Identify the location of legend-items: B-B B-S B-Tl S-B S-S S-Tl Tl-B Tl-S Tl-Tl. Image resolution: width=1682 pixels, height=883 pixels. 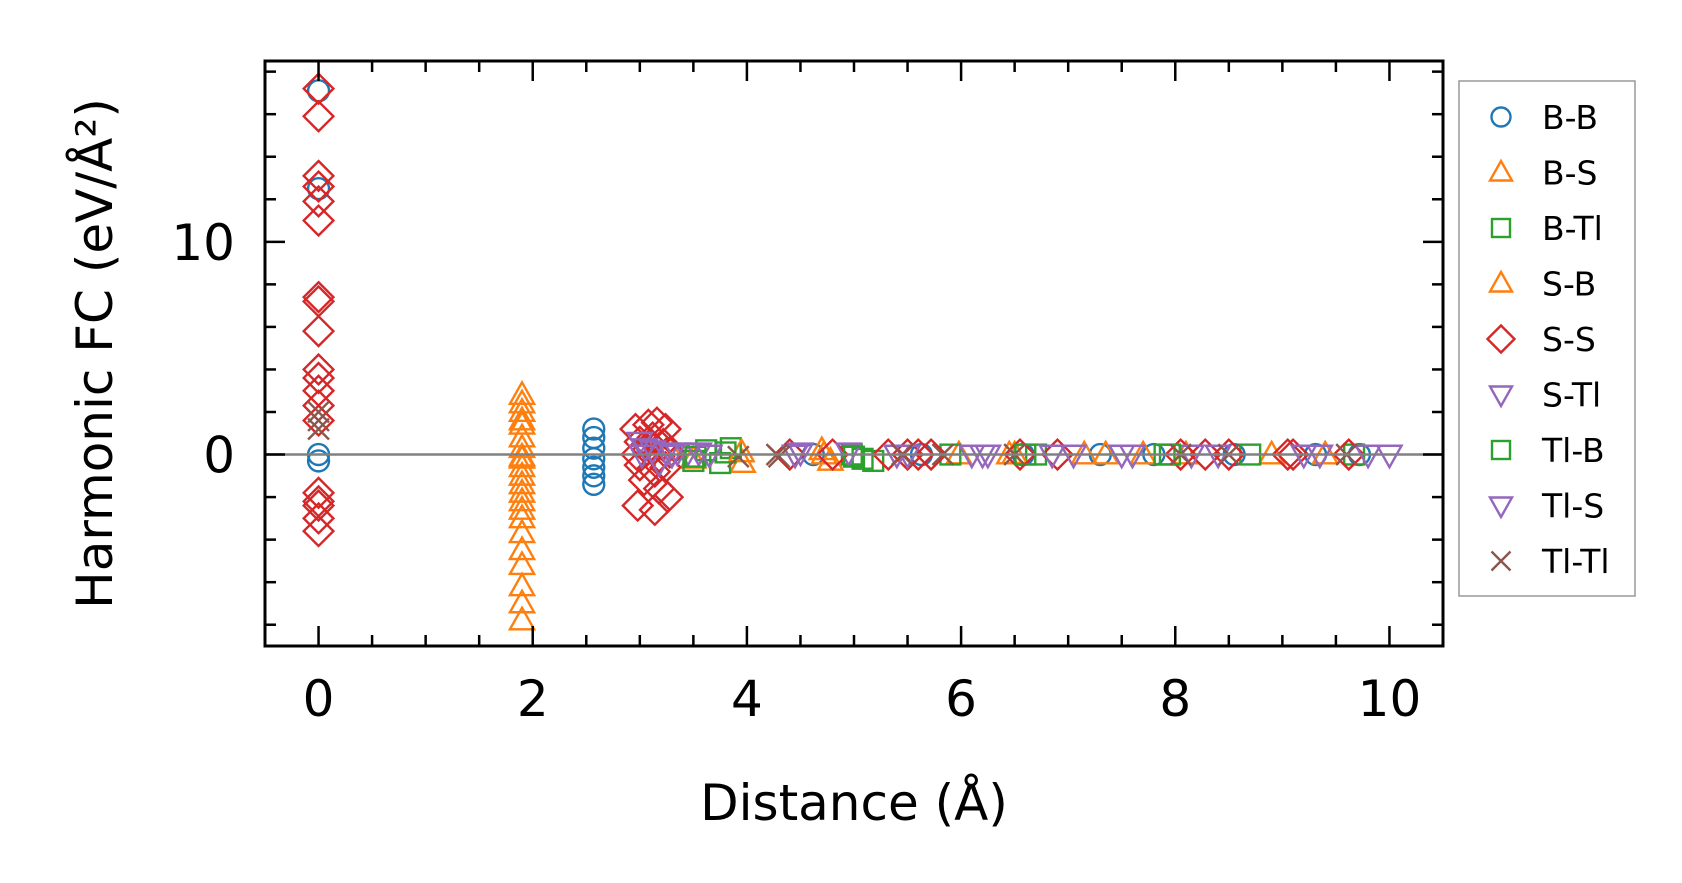
(1547, 339).